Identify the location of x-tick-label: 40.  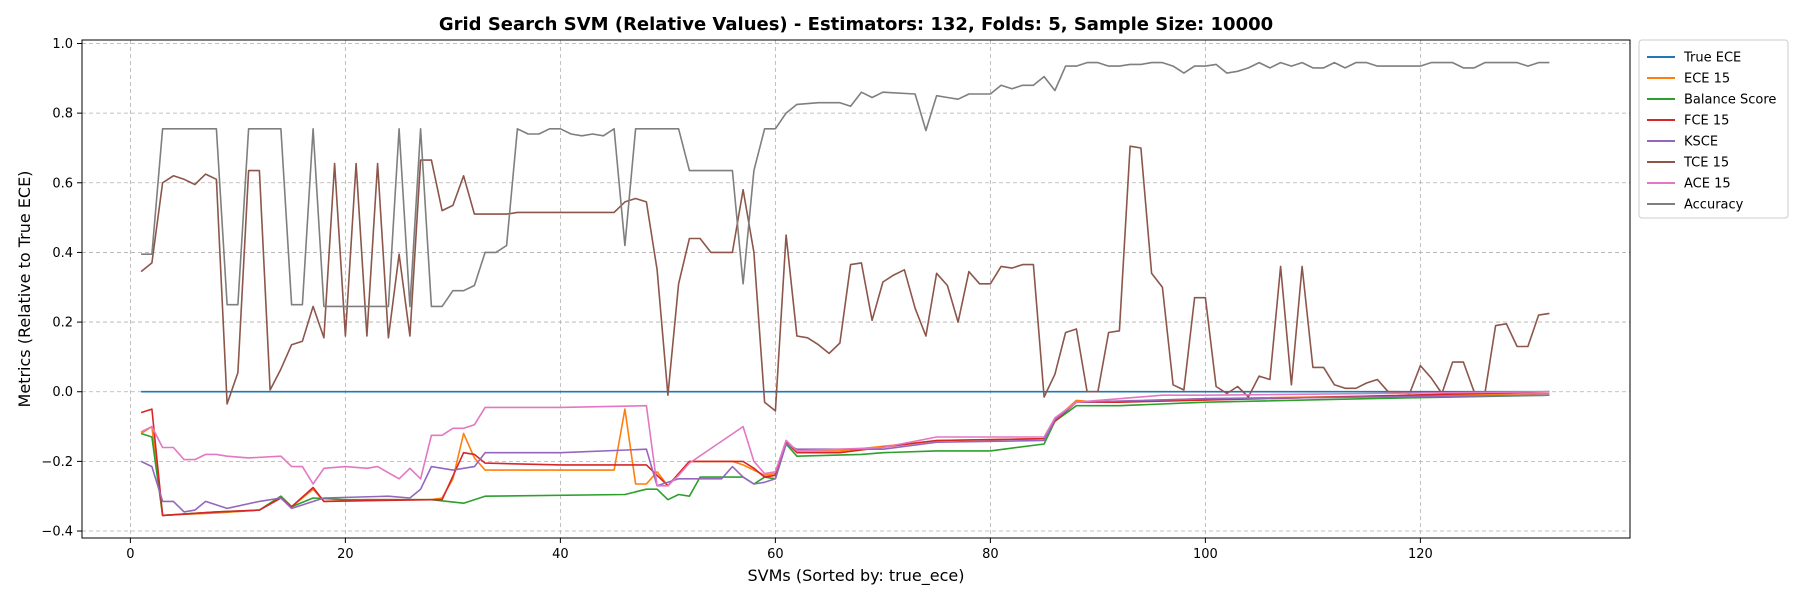
(560, 554).